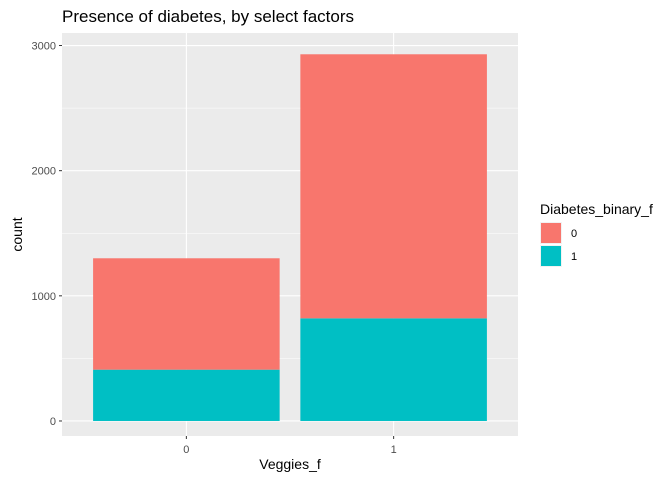 The image size is (672, 480). What do you see at coordinates (44, 172) in the screenshot?
I see `y-tick-label: 2000` at bounding box center [44, 172].